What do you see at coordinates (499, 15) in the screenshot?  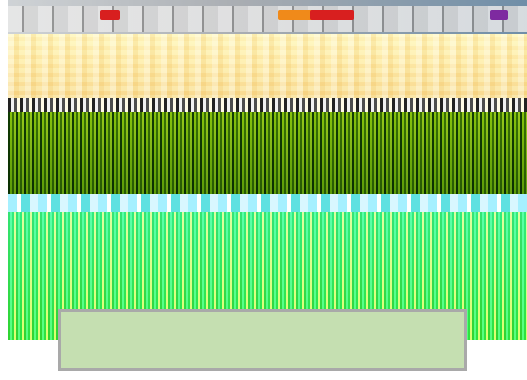 I see `flag-purple` at bounding box center [499, 15].